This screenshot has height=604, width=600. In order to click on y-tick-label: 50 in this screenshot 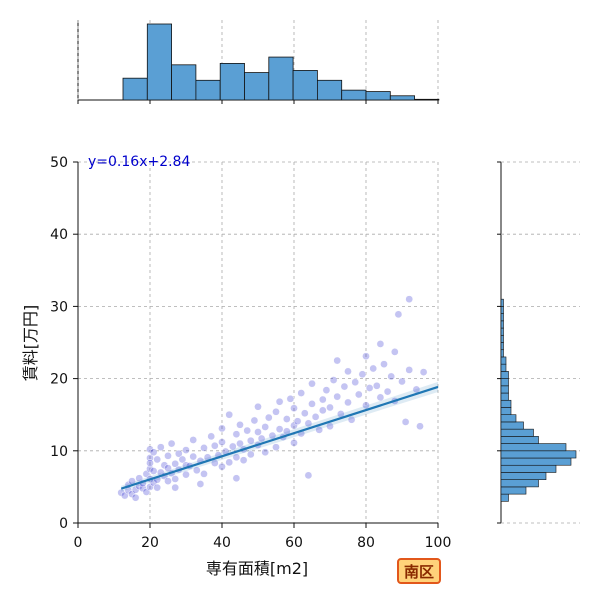, I will do `click(59, 163)`.